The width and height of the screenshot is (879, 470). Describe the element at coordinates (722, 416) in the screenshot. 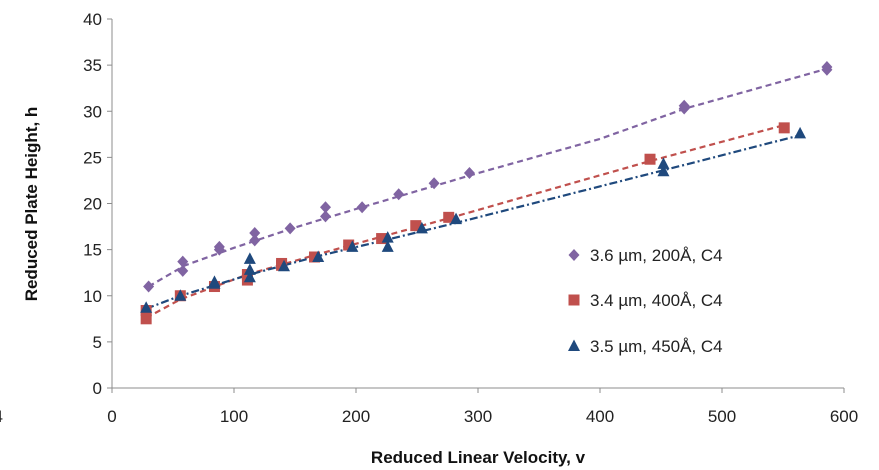

I see `x-tick-label: 500` at that location.